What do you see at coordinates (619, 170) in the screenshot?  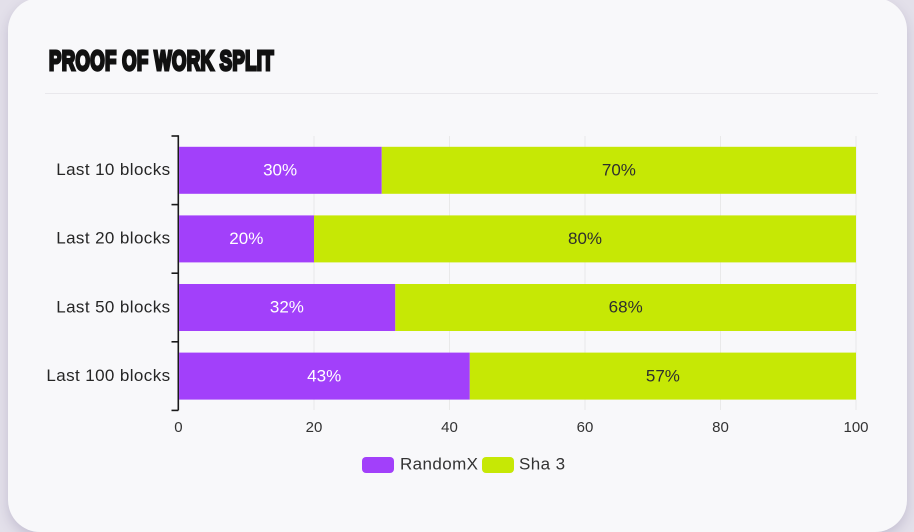 I see `svg-text: 70%` at bounding box center [619, 170].